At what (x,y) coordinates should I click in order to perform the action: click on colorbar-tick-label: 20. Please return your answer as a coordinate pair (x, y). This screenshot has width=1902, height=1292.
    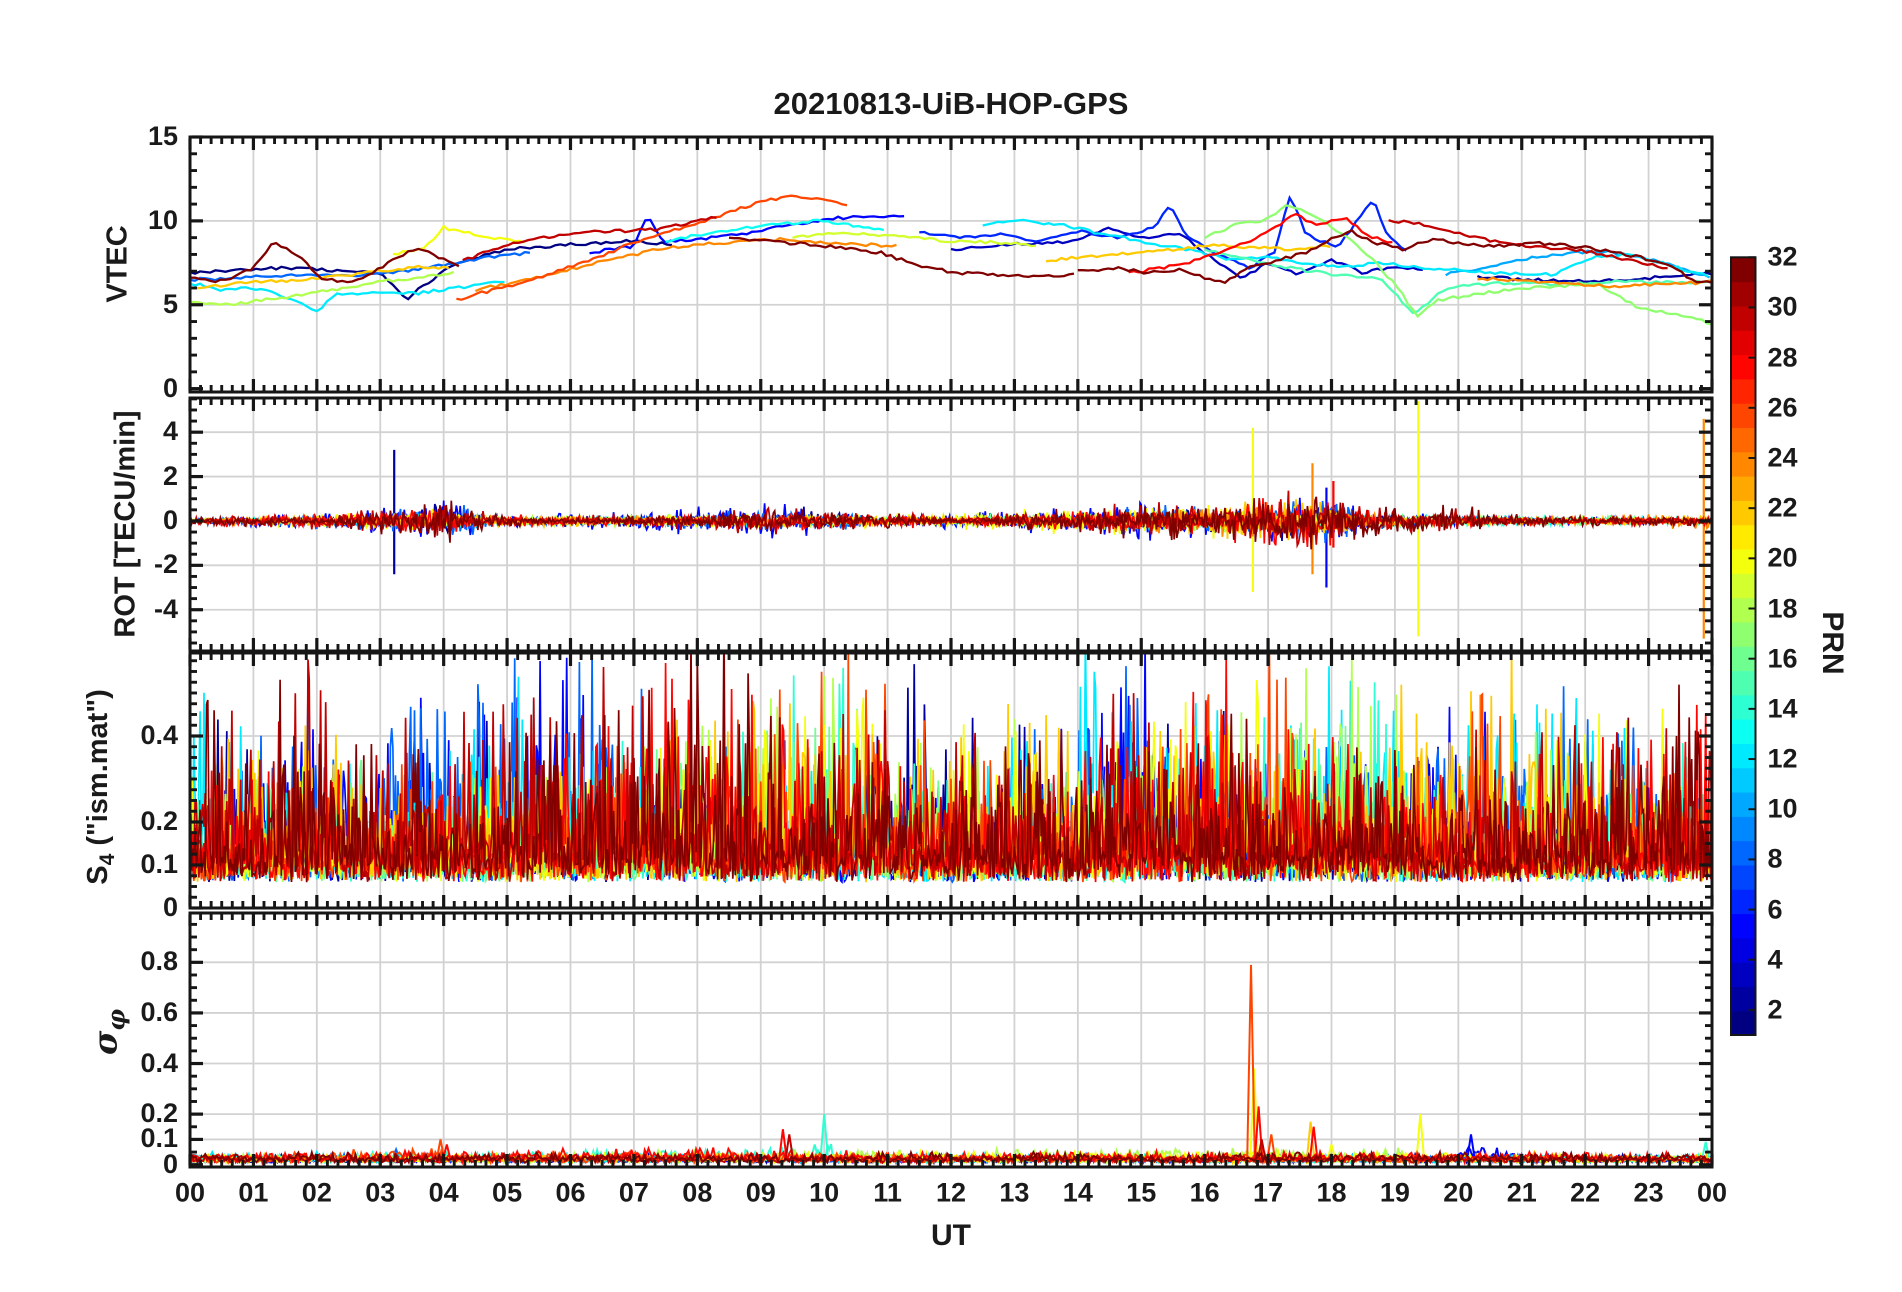
    Looking at the image, I should click on (1782, 557).